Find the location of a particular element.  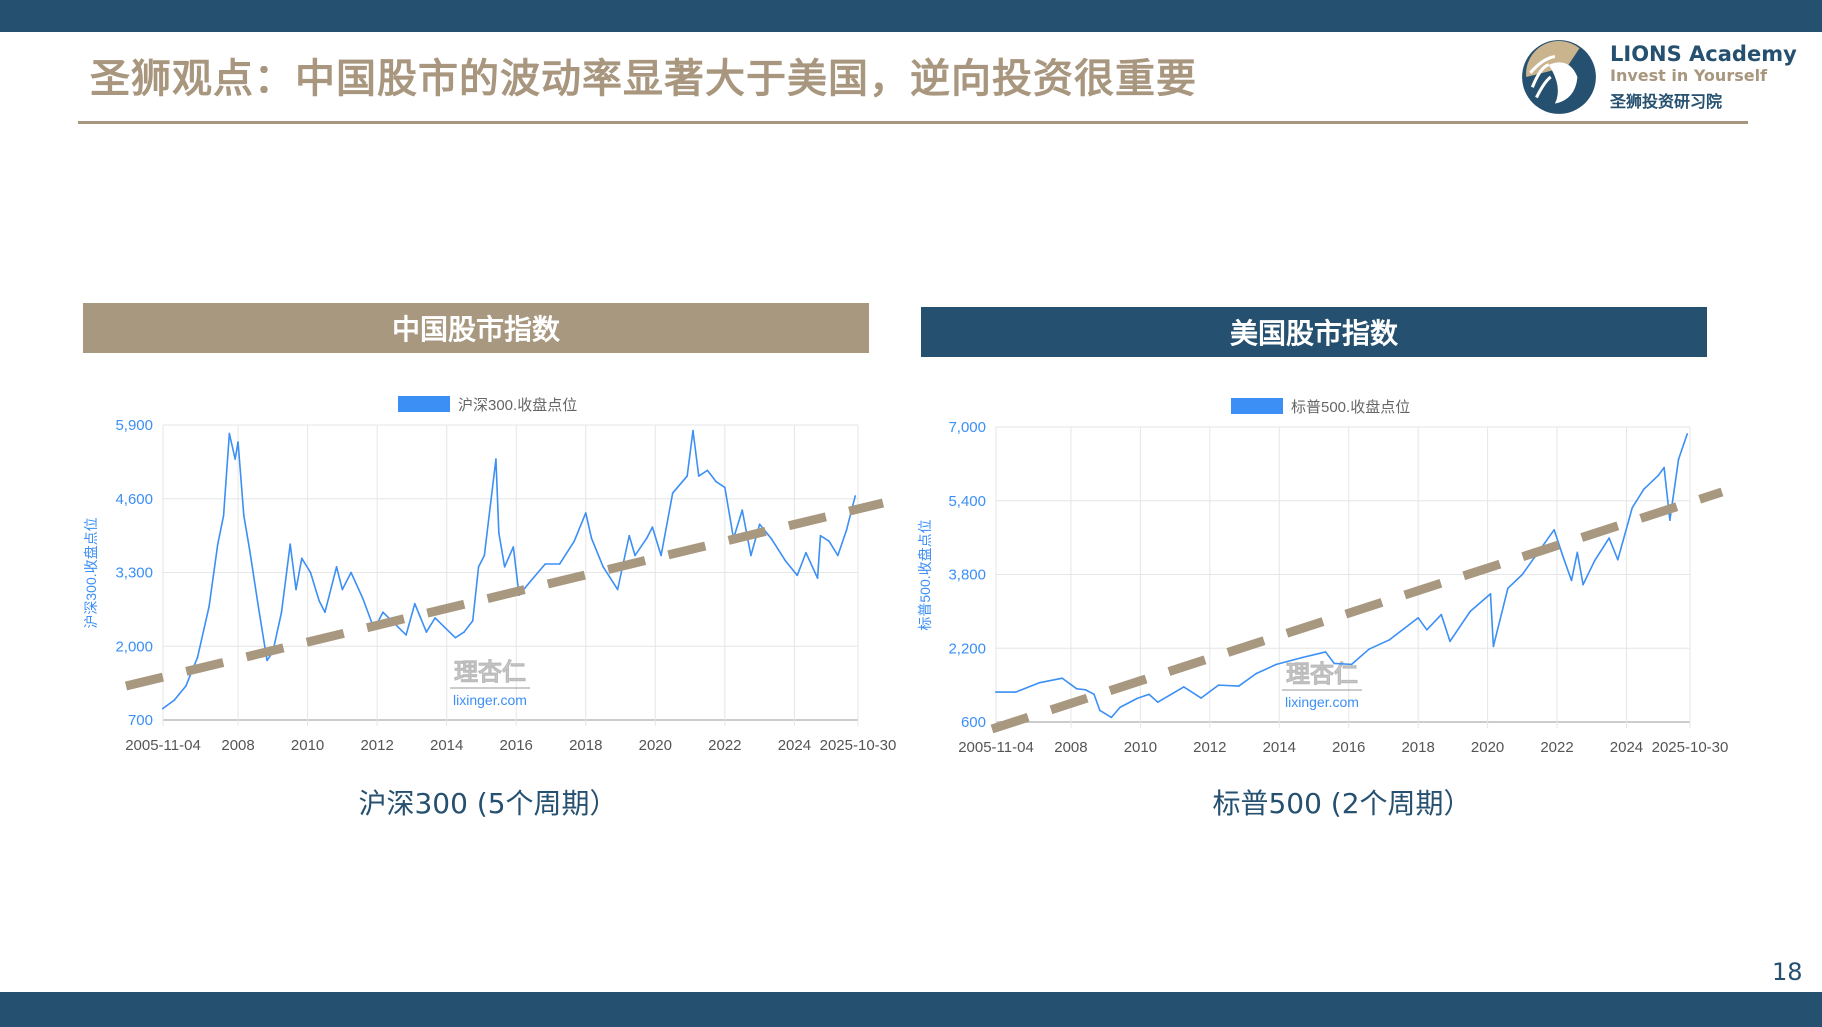

watermark-url: lixinger.com is located at coordinates (1322, 702).